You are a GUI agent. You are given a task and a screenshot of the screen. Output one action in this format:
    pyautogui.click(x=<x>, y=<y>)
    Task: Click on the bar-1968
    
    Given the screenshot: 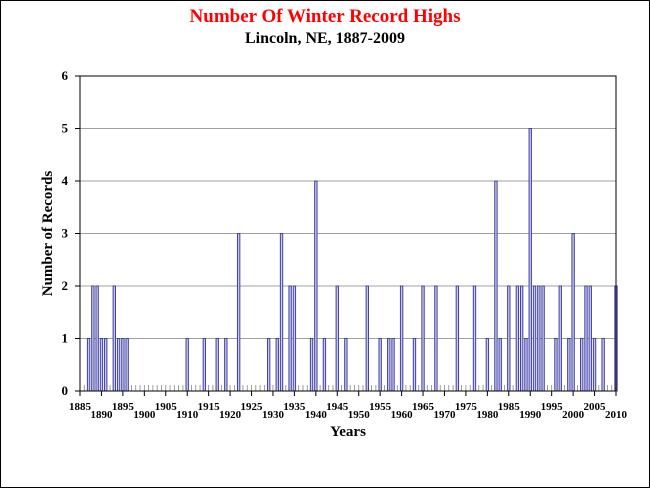 What is the action you would take?
    pyautogui.click(x=436, y=338)
    